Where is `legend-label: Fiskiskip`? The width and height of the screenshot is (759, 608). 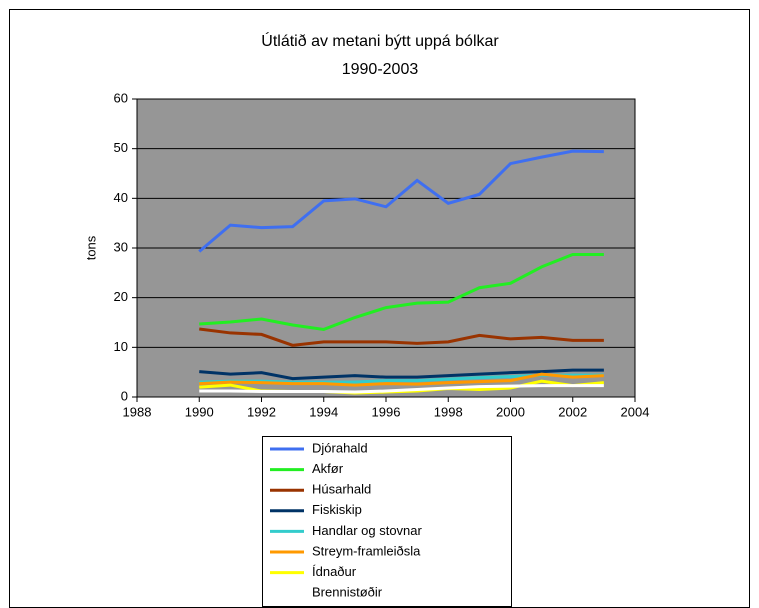 legend-label: Fiskiskip is located at coordinates (337, 509).